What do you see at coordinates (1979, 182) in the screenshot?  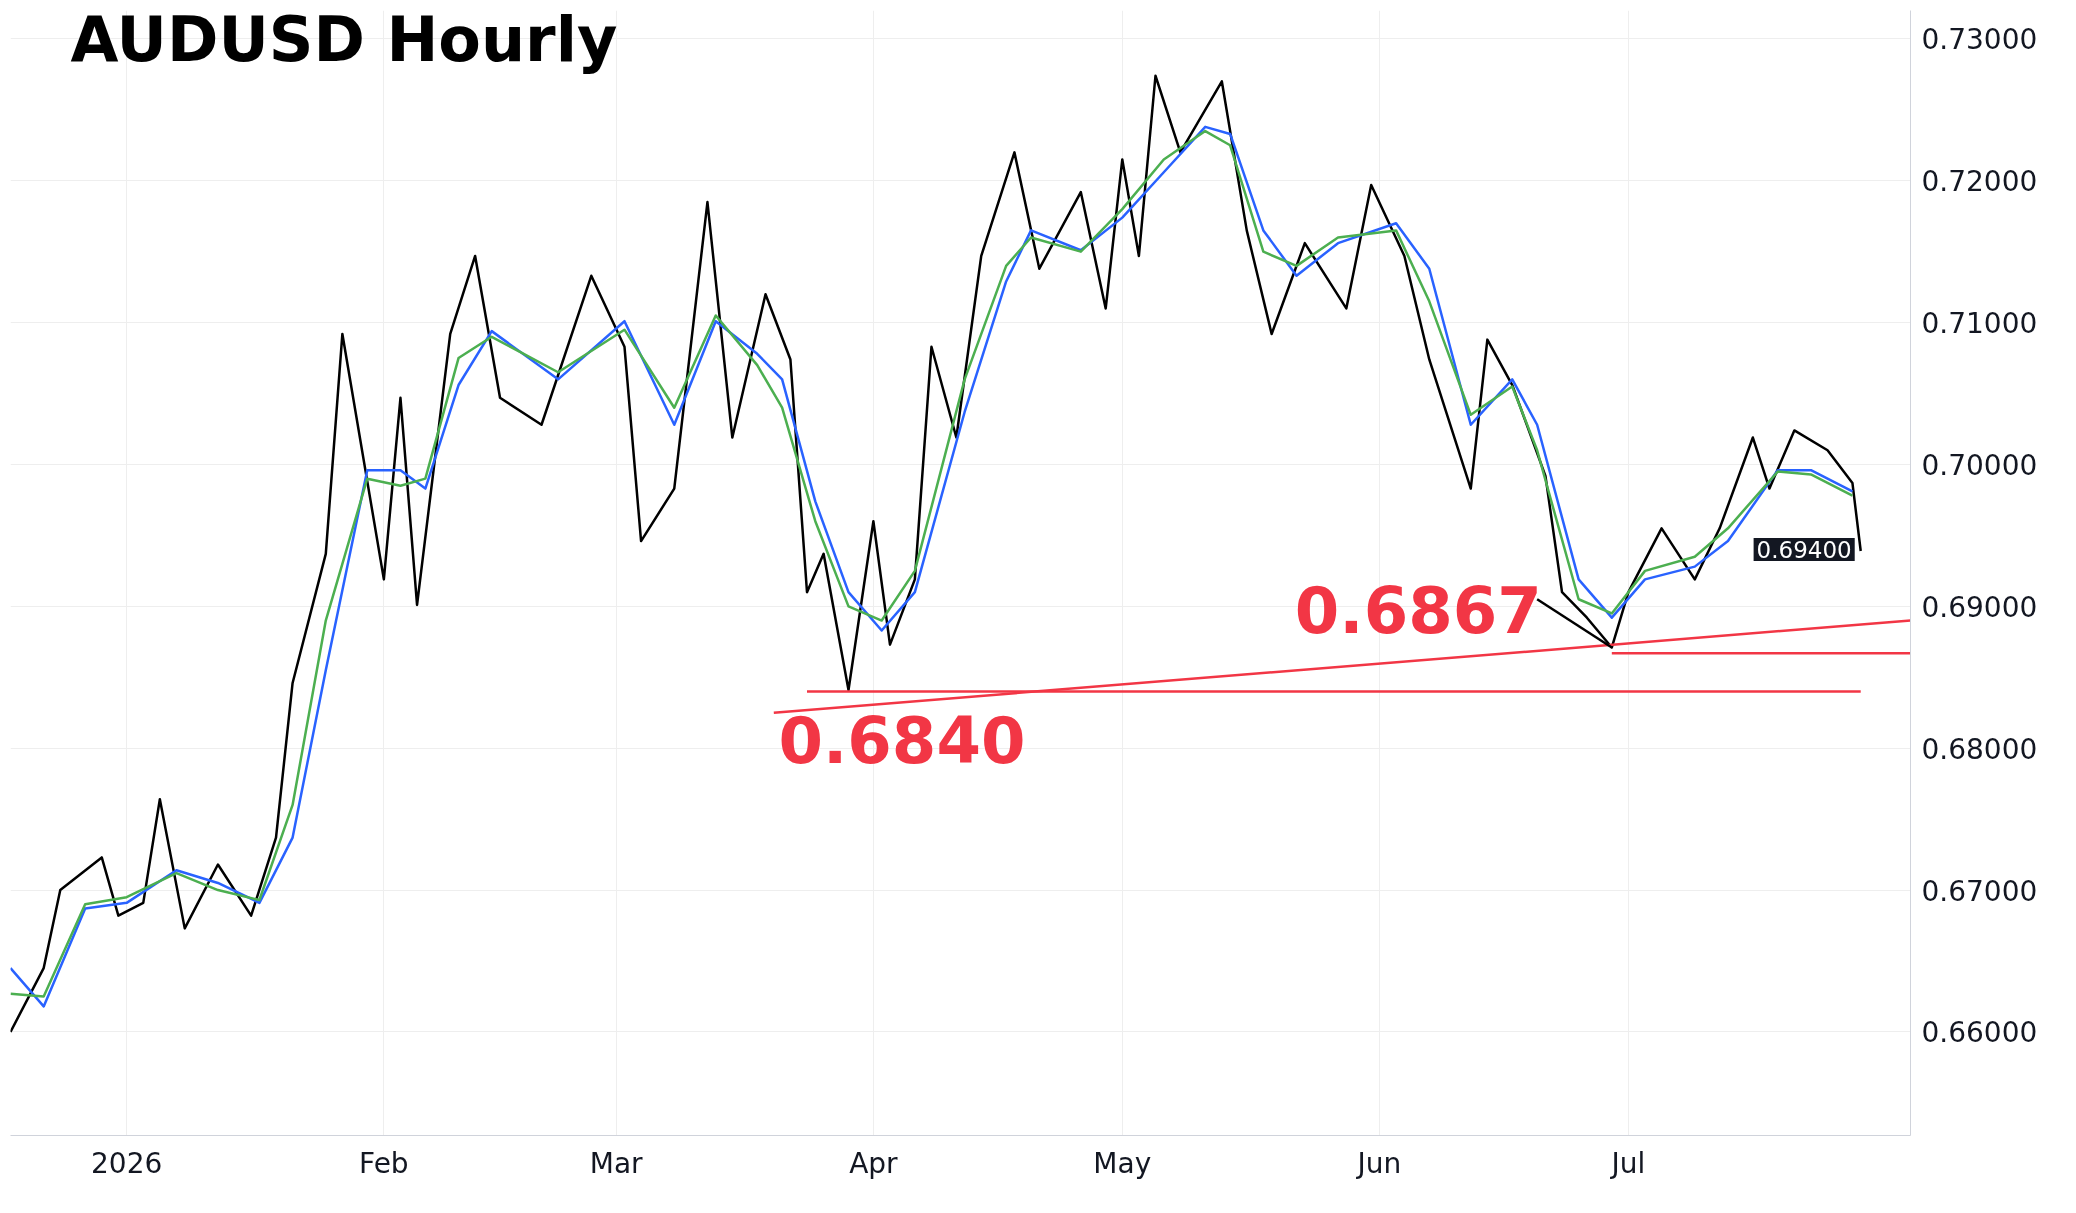 I see `y-tick-label: 0.72000` at bounding box center [1979, 182].